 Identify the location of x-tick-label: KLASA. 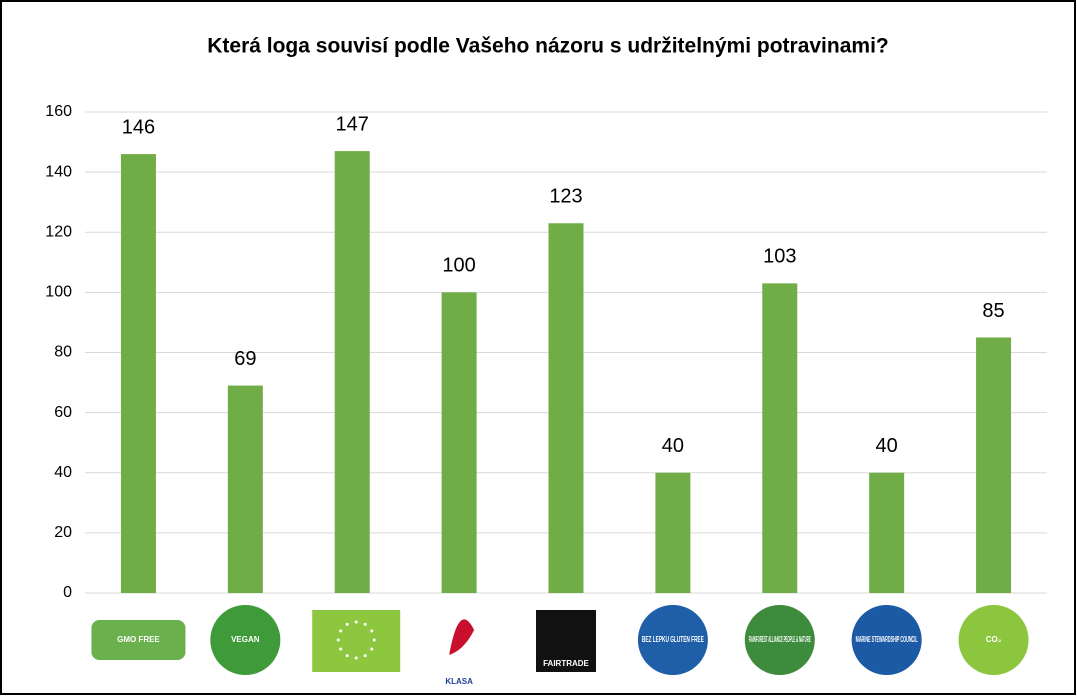
(459, 681).